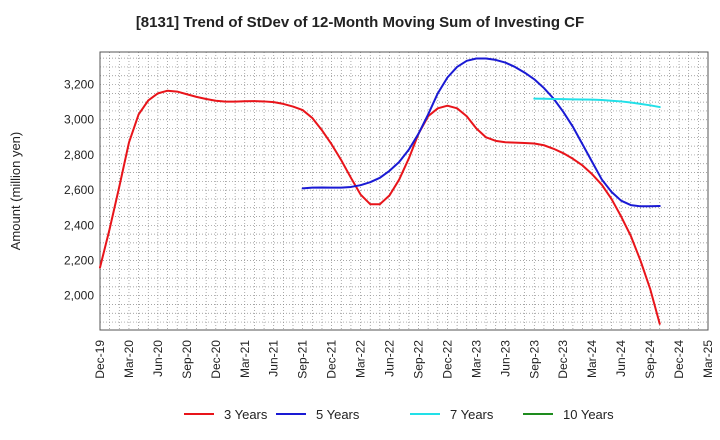 The image size is (720, 440). What do you see at coordinates (15, 191) in the screenshot?
I see `y-axis-title: Amount (million yen)` at bounding box center [15, 191].